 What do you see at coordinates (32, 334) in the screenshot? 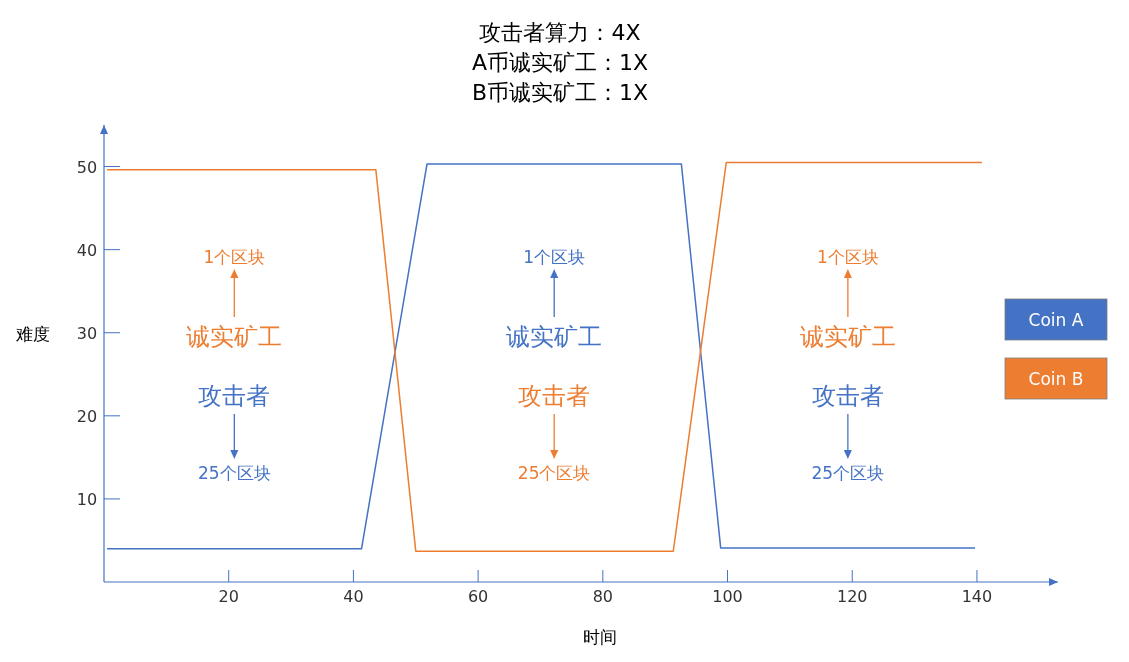
I see `y-axis-title: 难度` at bounding box center [32, 334].